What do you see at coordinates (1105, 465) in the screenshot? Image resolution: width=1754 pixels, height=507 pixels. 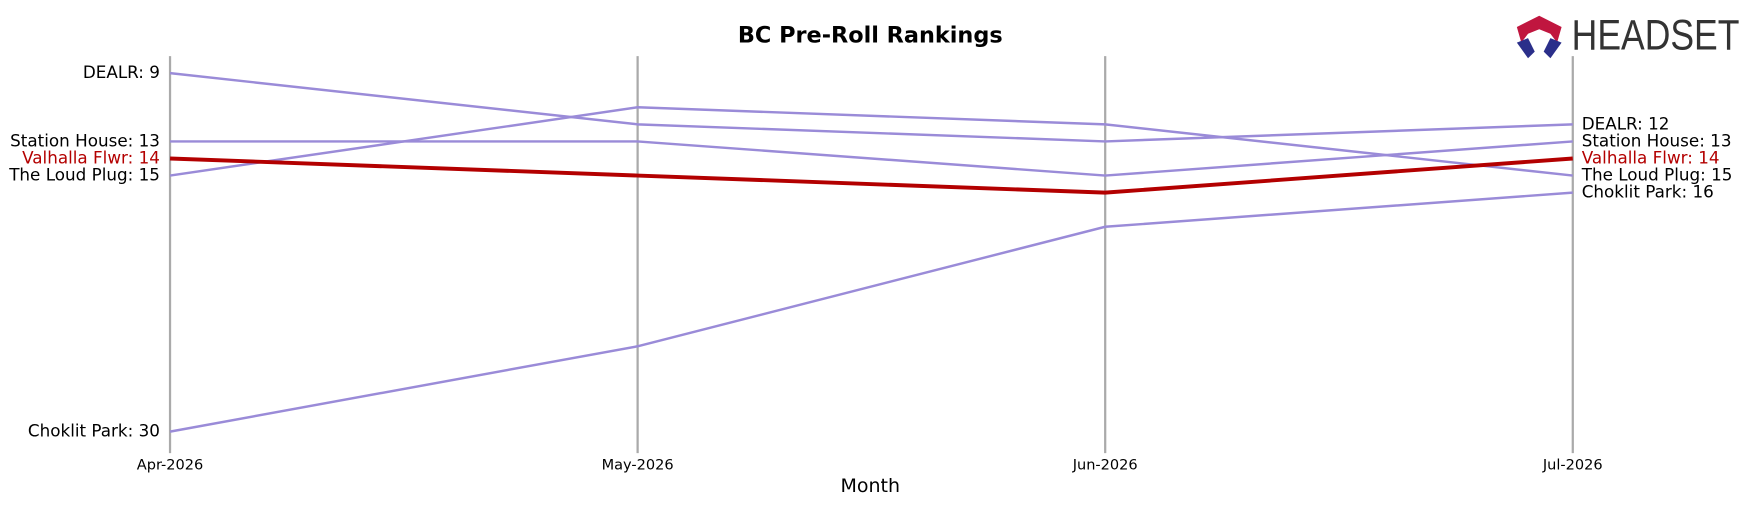 I see `x-tick-label: Jun-2026` at bounding box center [1105, 465].